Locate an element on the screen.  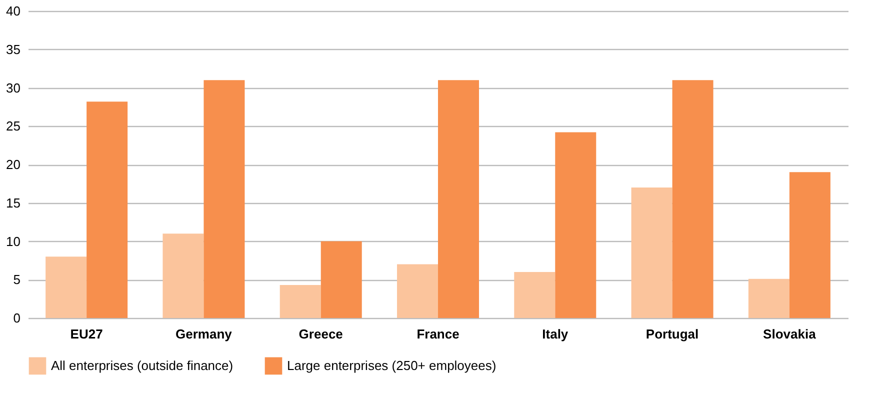
x-tick-label: Slovakia is located at coordinates (790, 334).